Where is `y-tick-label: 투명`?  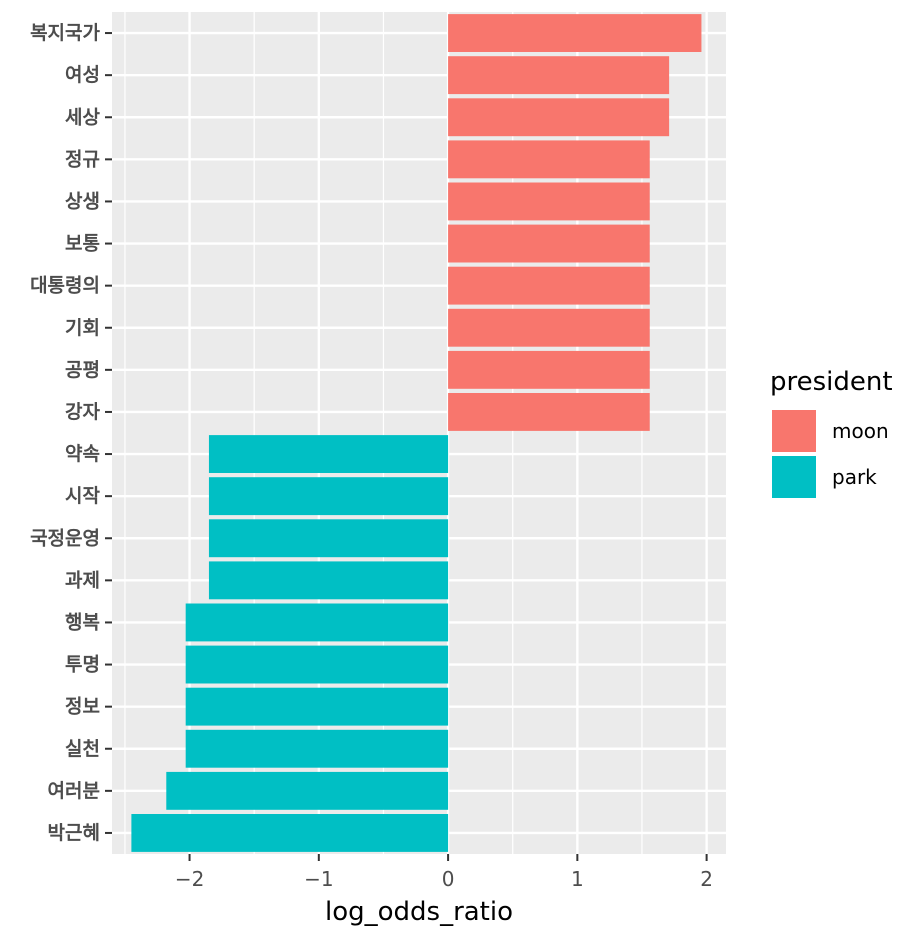 y-tick-label: 투명 is located at coordinates (82, 665).